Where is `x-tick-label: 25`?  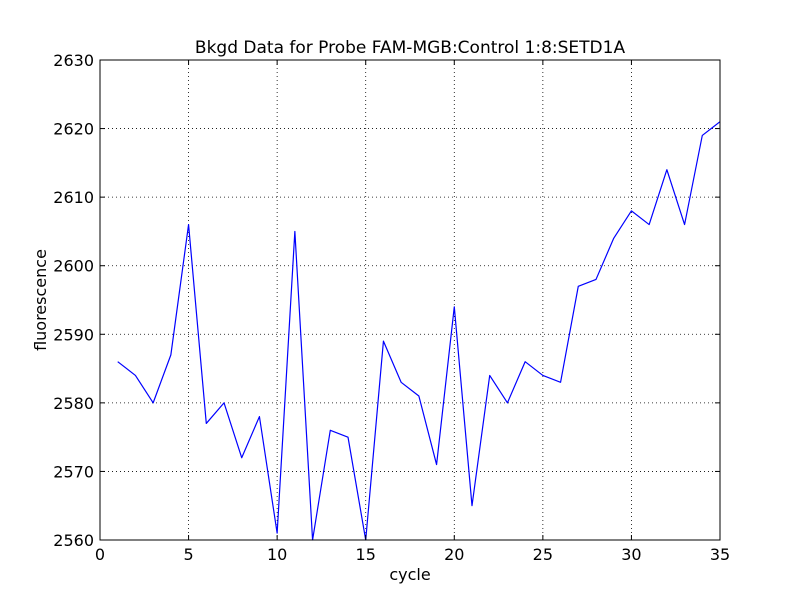 x-tick-label: 25 is located at coordinates (543, 554).